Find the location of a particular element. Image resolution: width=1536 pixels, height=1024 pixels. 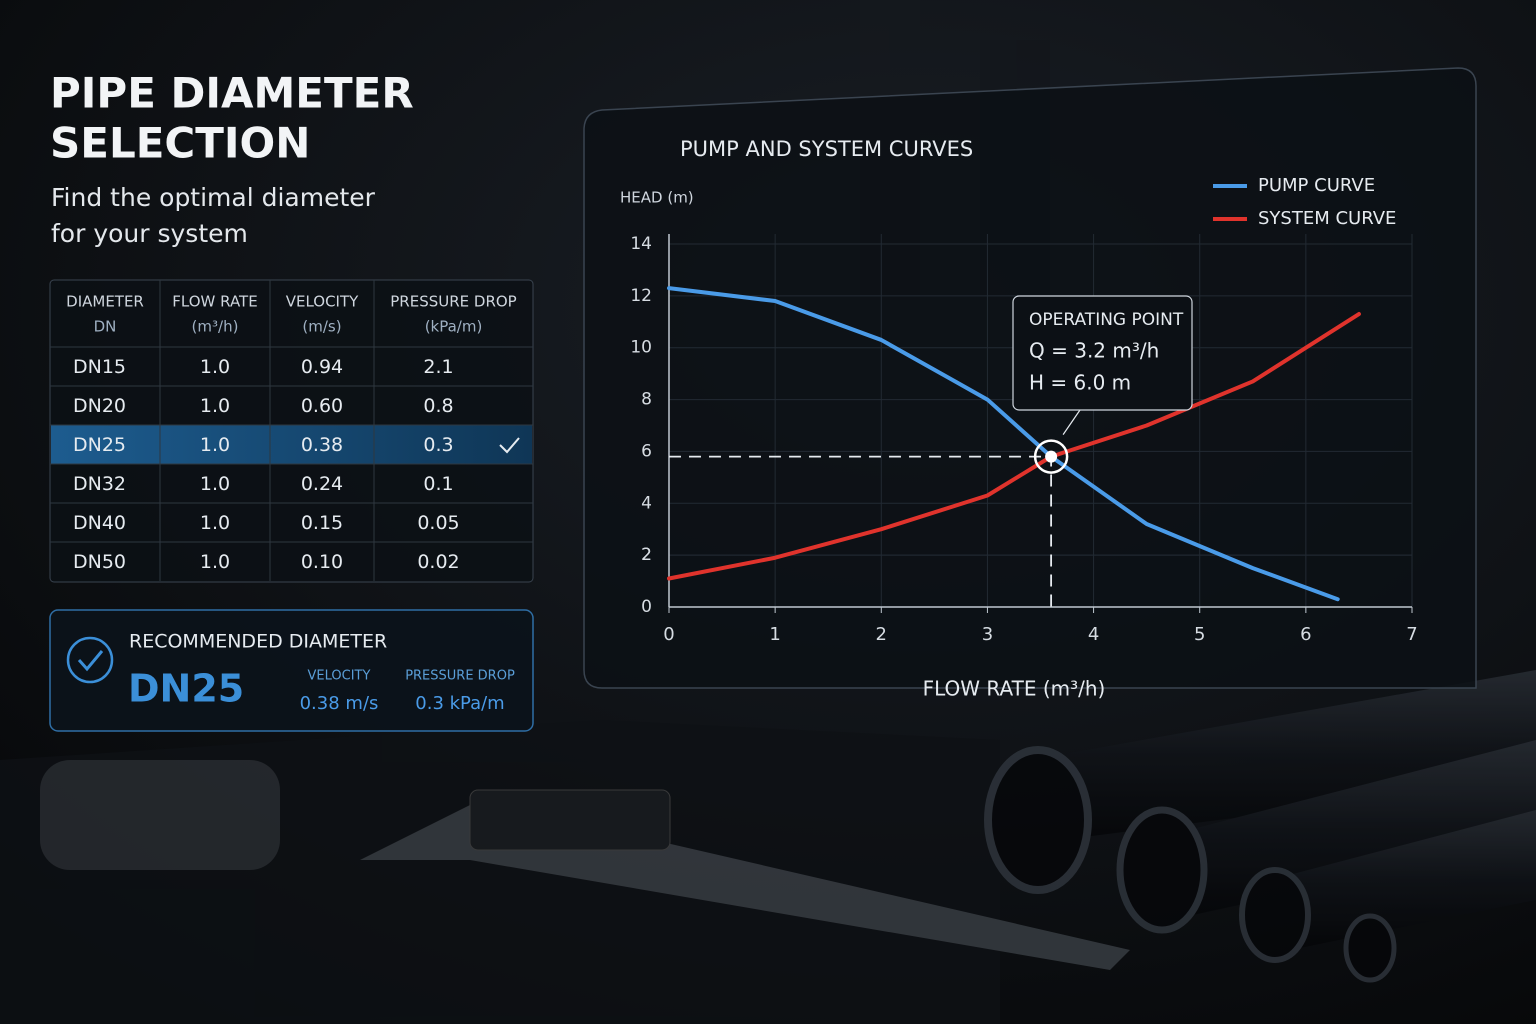

y-tick-label: 0 is located at coordinates (646, 607).